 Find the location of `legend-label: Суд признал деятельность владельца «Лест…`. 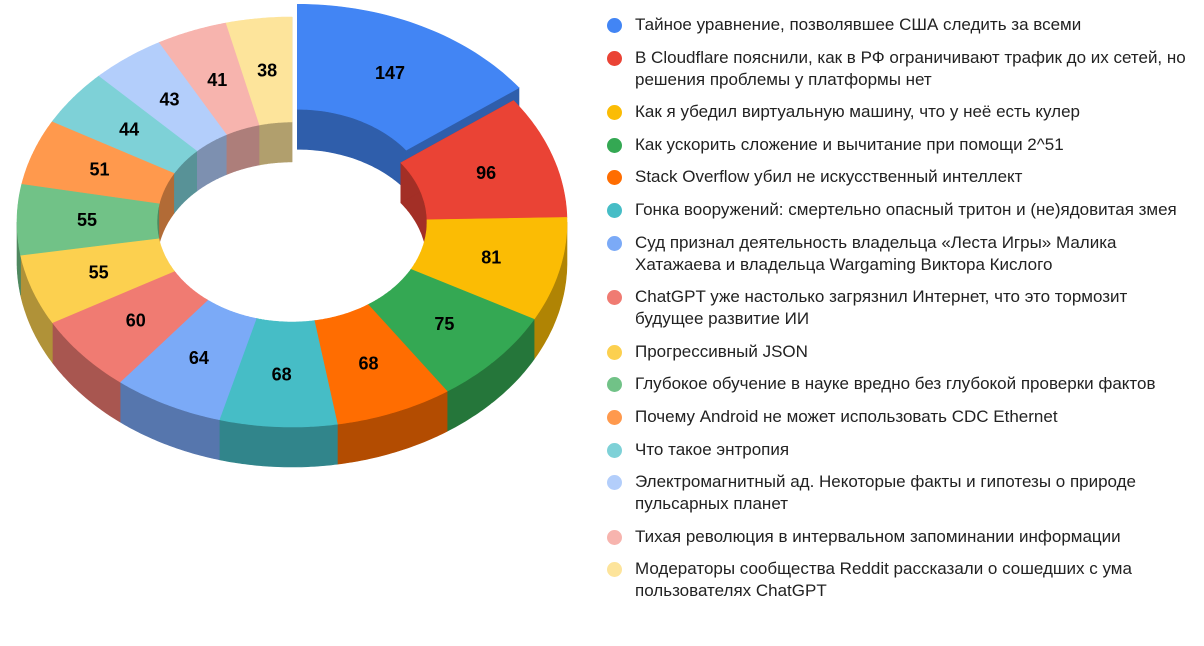

legend-label: Суд признал деятельность владельца «Лест… is located at coordinates (876, 253).